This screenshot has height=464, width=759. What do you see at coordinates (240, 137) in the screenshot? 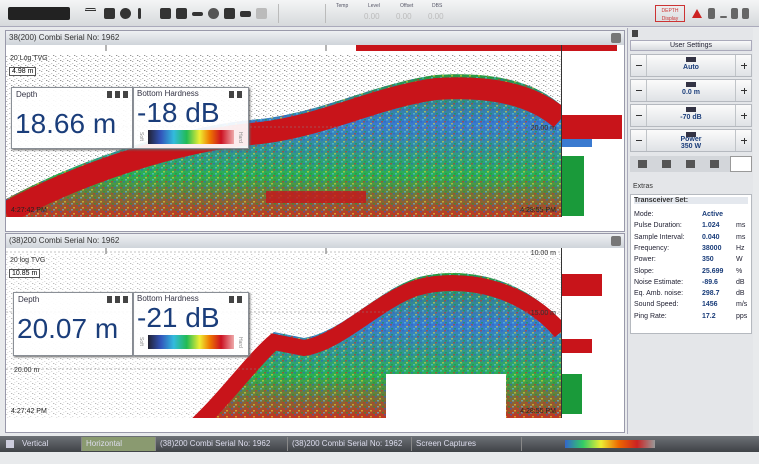
I see `hard-label: Hard` at bounding box center [240, 137].